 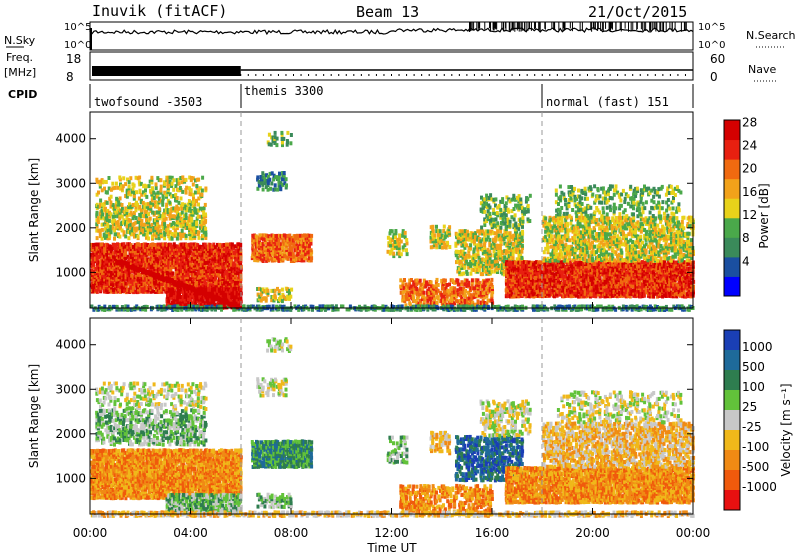 I want to click on noise-left-tick-top: 10^5, so click(x=77, y=27).